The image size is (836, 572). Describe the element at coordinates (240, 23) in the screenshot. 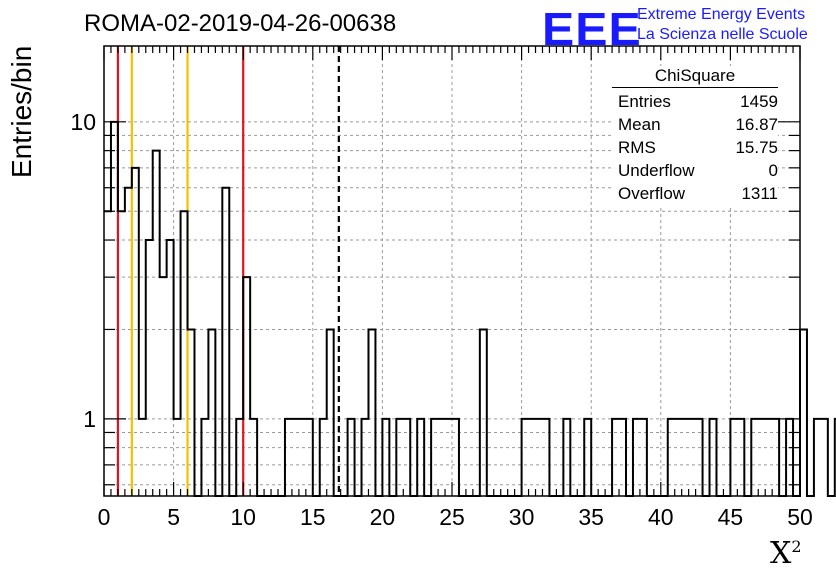

I see `chart-title: ROMA-02-2019-04-26-00638` at that location.